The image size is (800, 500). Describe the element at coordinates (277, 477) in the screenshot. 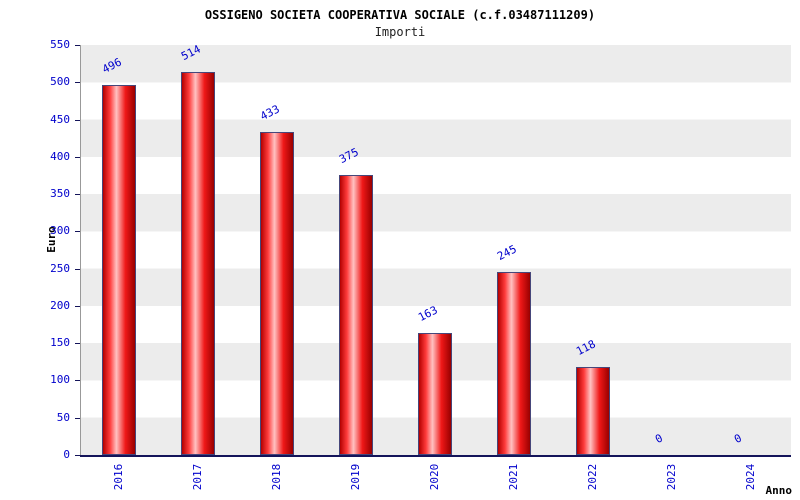

I see `x-tick-label: 2018` at that location.